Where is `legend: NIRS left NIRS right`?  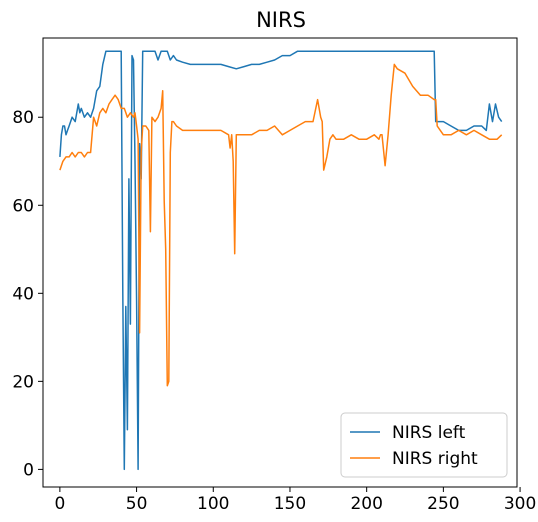 legend: NIRS left NIRS right is located at coordinates (424, 445).